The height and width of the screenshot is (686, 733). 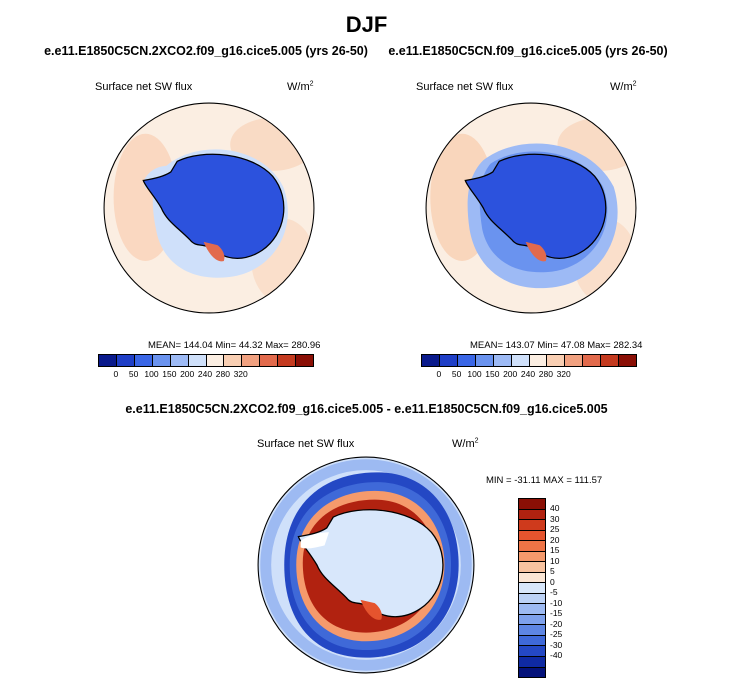 I want to click on right-colorbar-tick-label: 50, so click(x=456, y=374).